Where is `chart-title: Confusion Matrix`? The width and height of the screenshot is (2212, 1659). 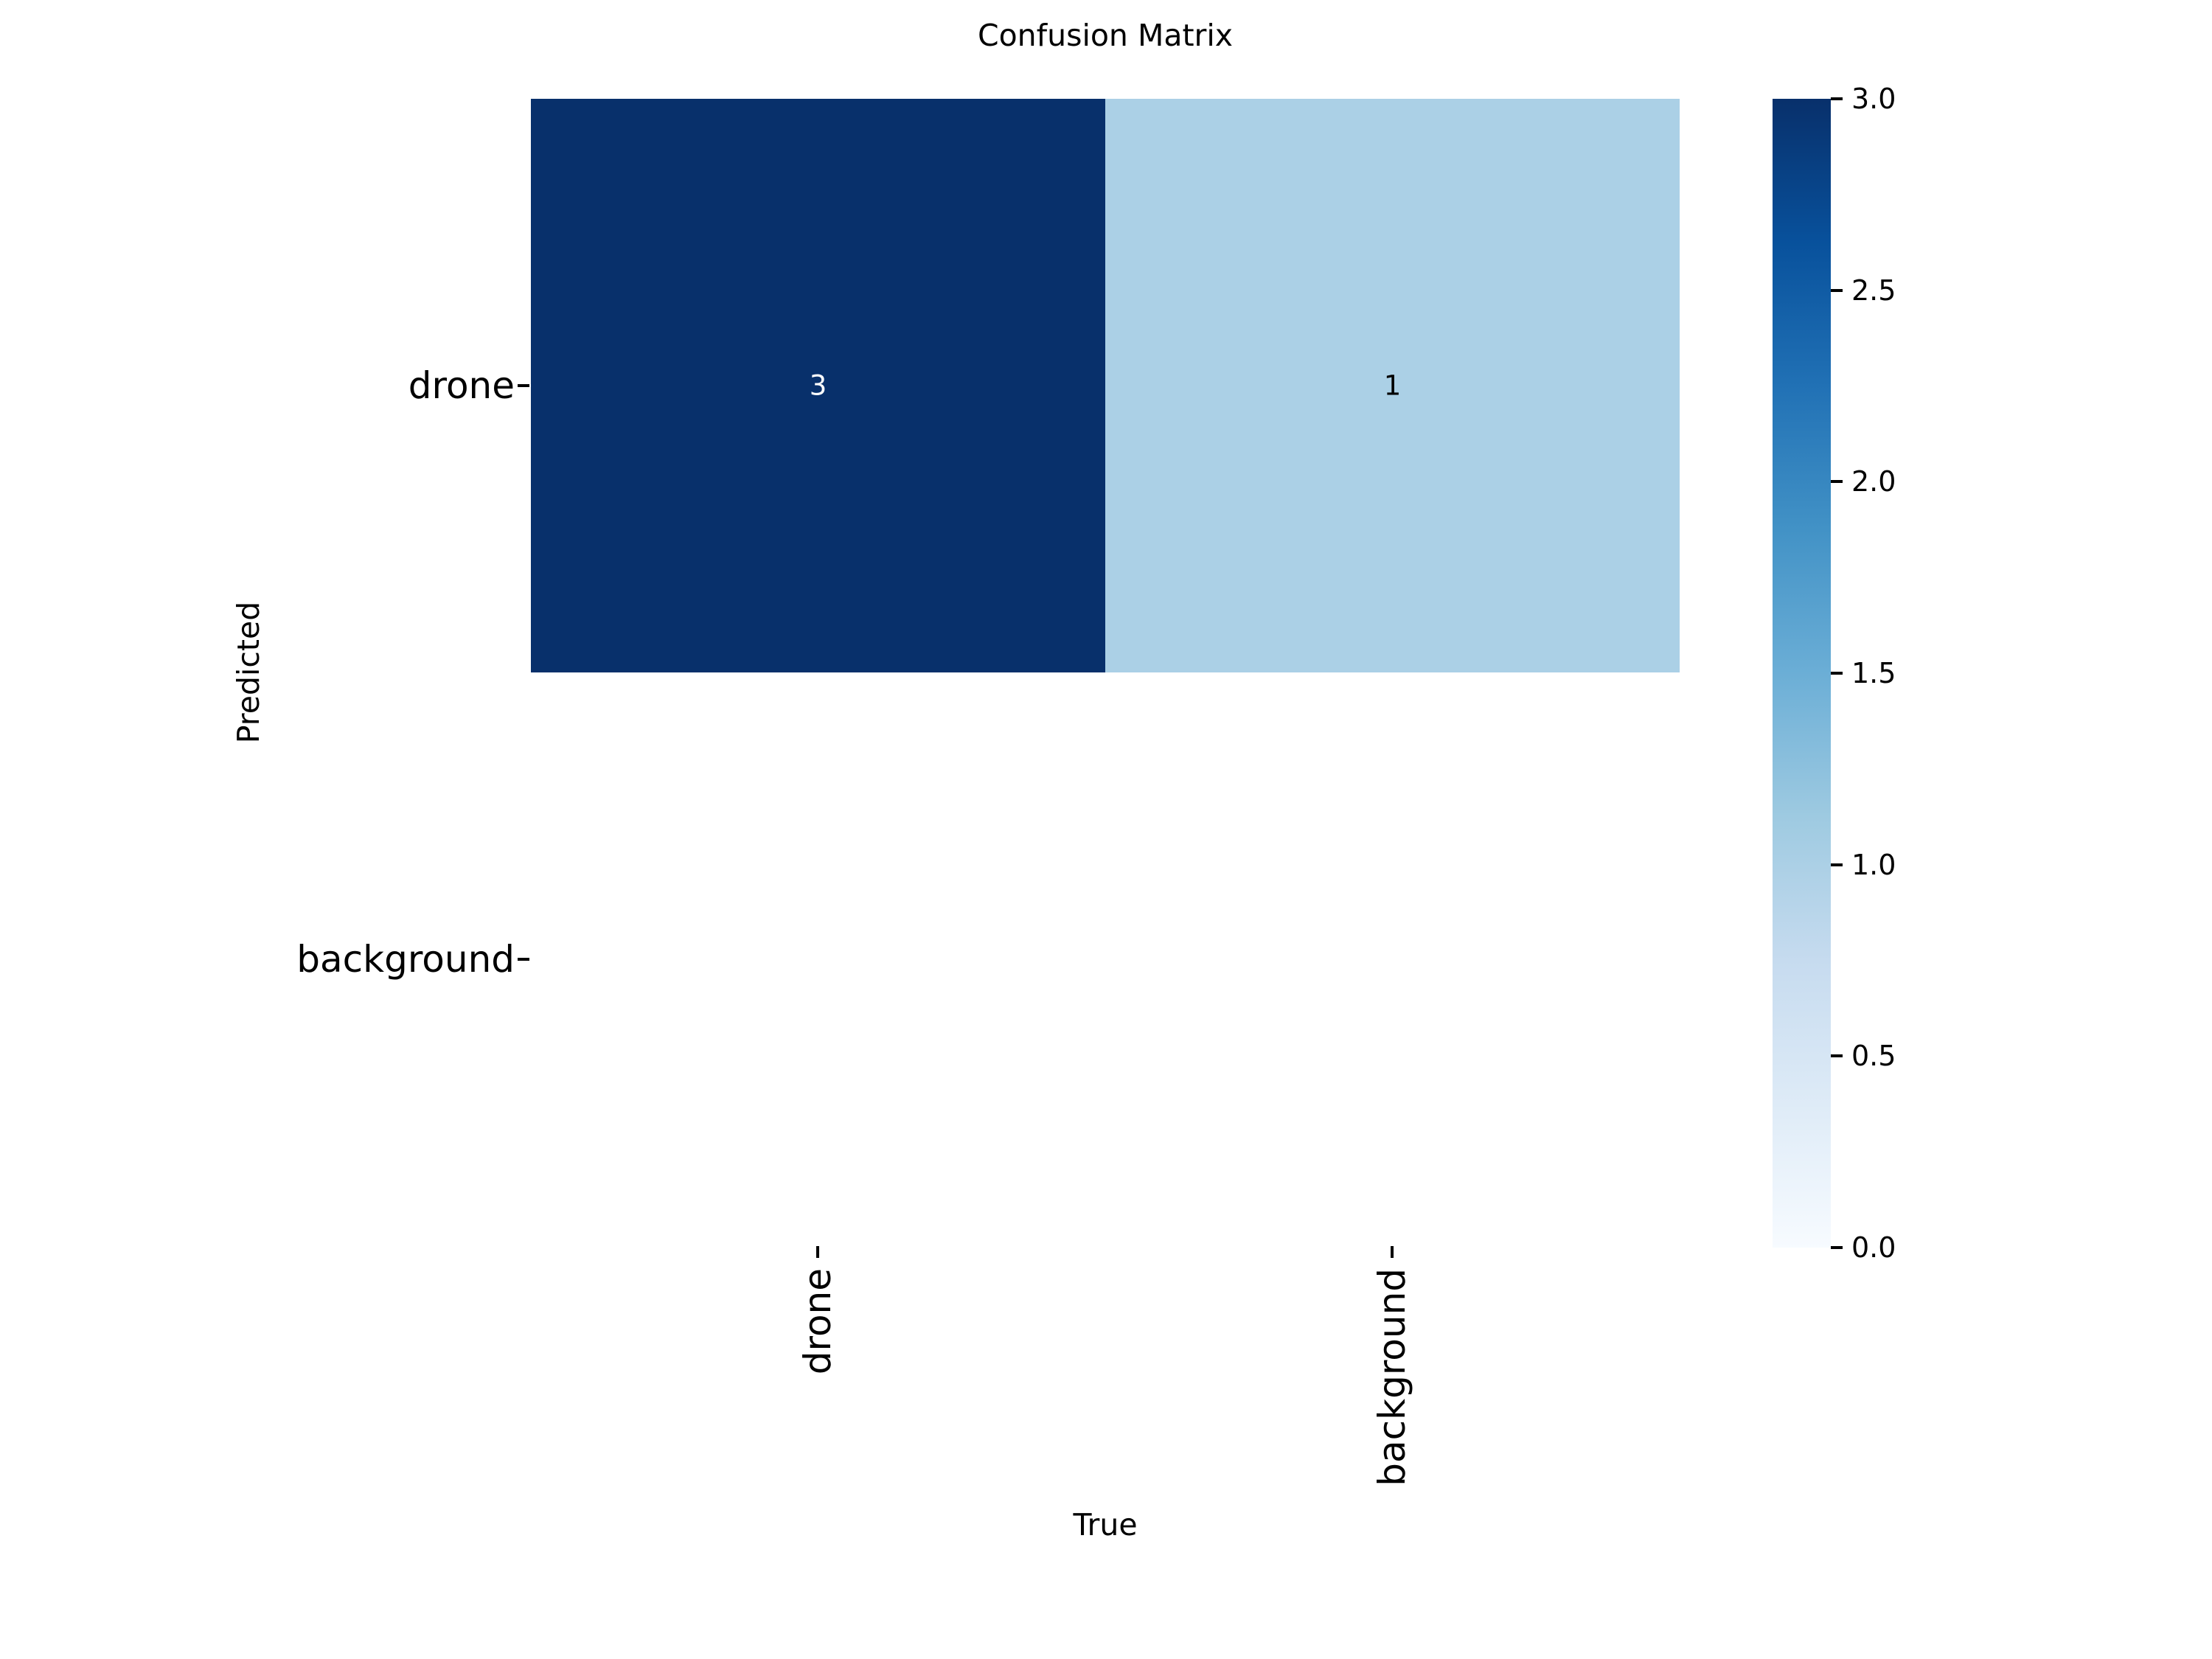 chart-title: Confusion Matrix is located at coordinates (1105, 35).